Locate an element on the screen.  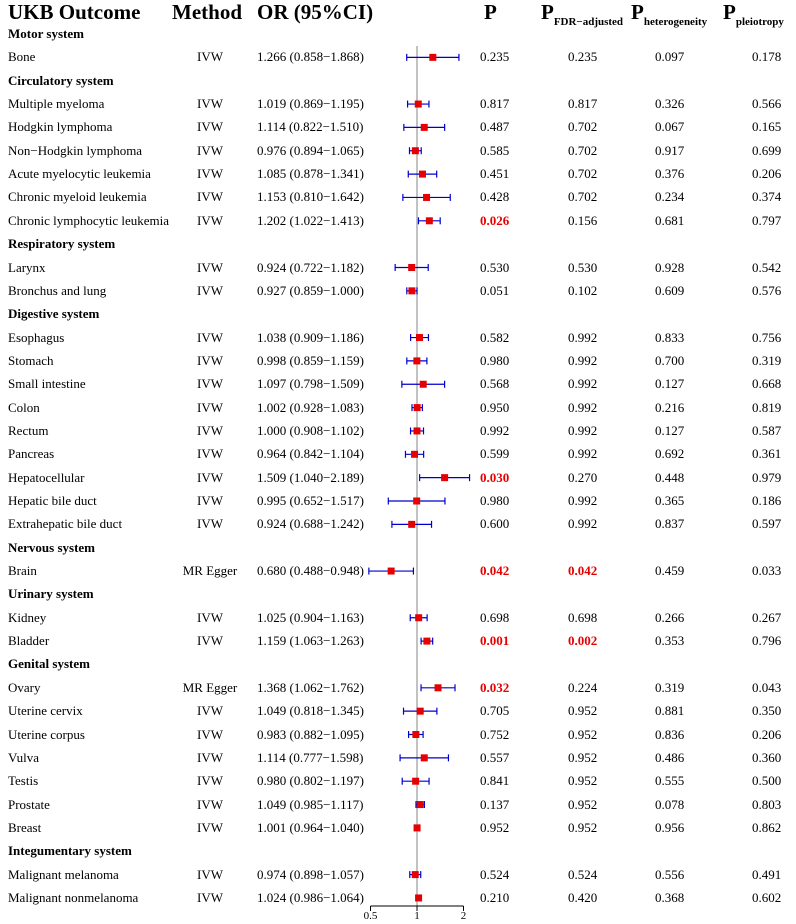
or-ci-text: 0.924 (0.722−1.182) is located at coordinates (310, 267).